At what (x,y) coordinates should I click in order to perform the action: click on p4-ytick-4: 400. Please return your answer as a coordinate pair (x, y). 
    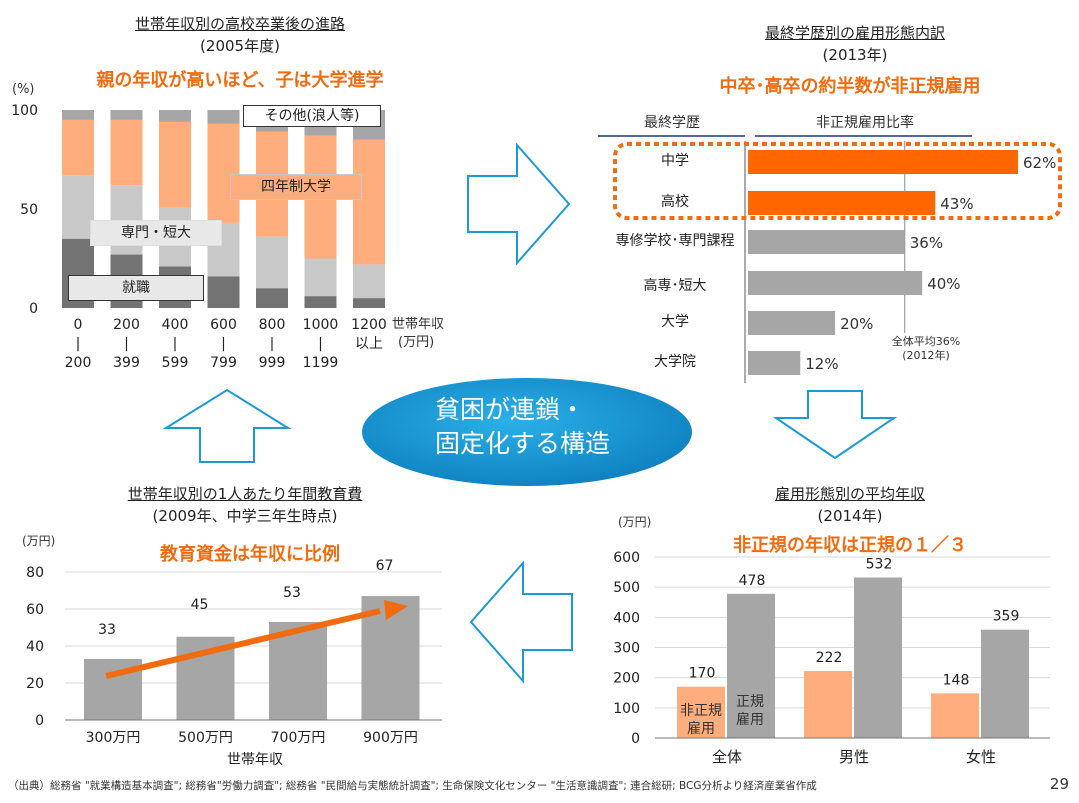
    Looking at the image, I should click on (626, 618).